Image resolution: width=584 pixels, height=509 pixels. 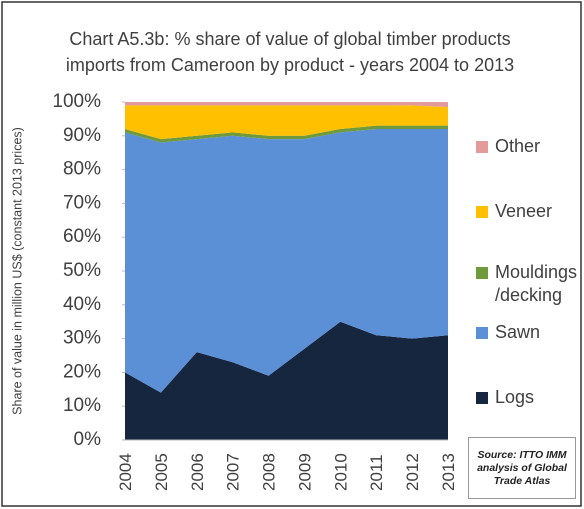 What do you see at coordinates (515, 397) in the screenshot?
I see `legend-label: Logs` at bounding box center [515, 397].